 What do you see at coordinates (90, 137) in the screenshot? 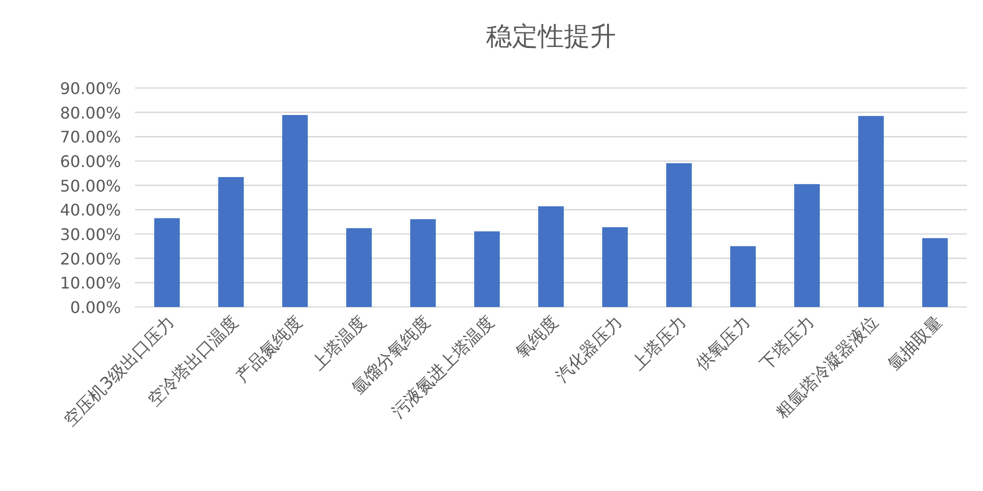
I see `y-tick-label: 70.00%` at bounding box center [90, 137].